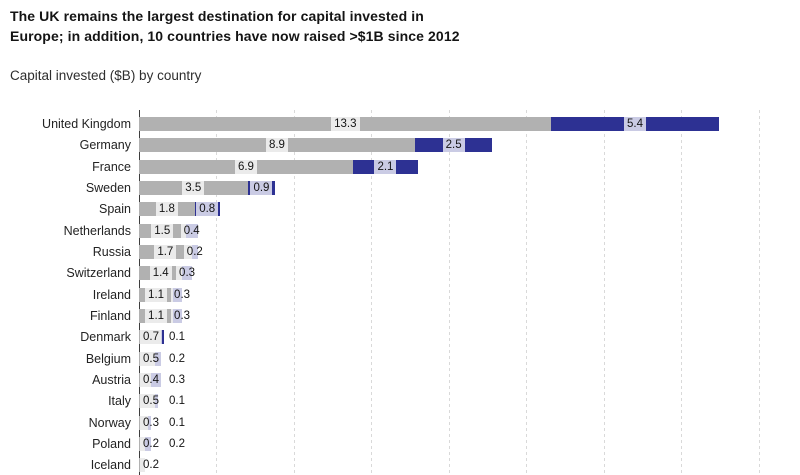 The image size is (800, 475). Describe the element at coordinates (119, 401) in the screenshot. I see `country-label: Italy` at that location.